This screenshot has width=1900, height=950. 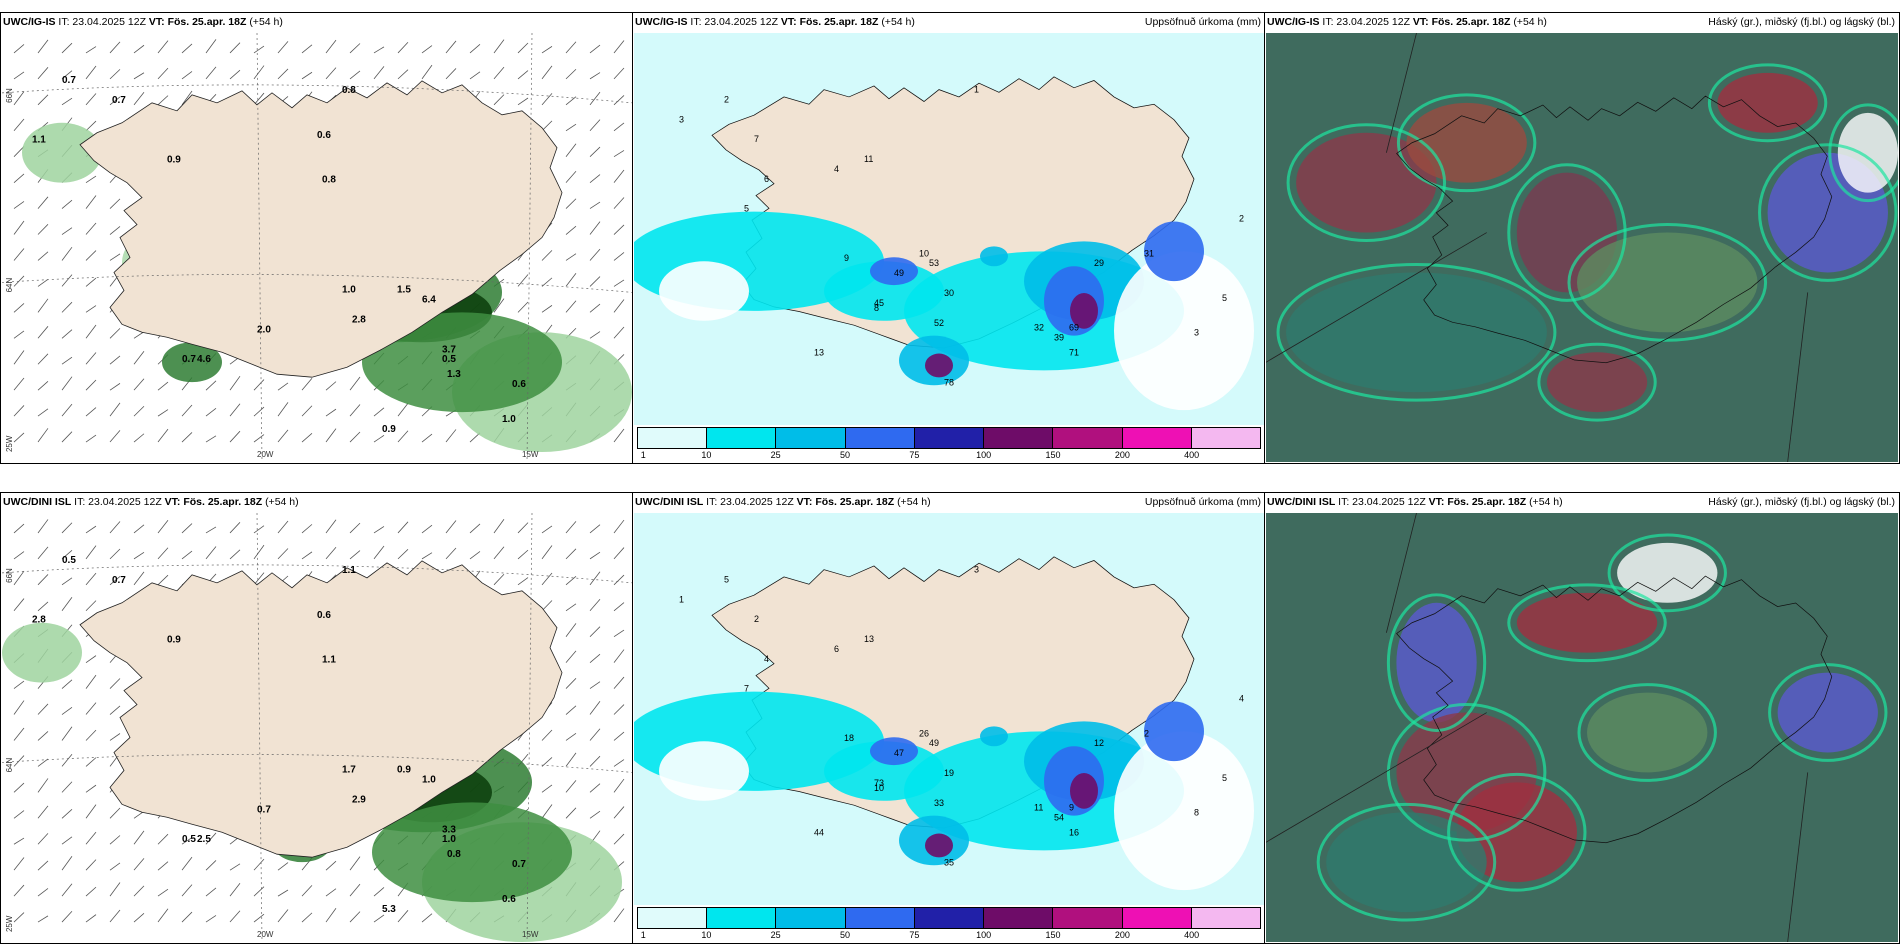 I want to click on precip-value-label: 2, so click(x=756, y=619).